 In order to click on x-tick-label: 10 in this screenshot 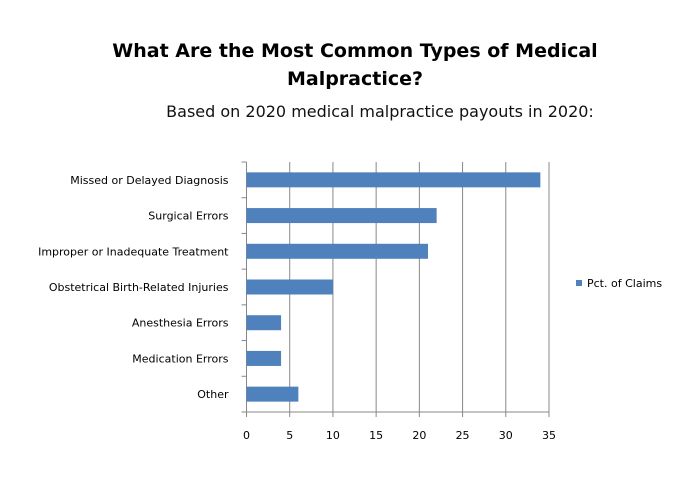, I will do `click(333, 435)`.